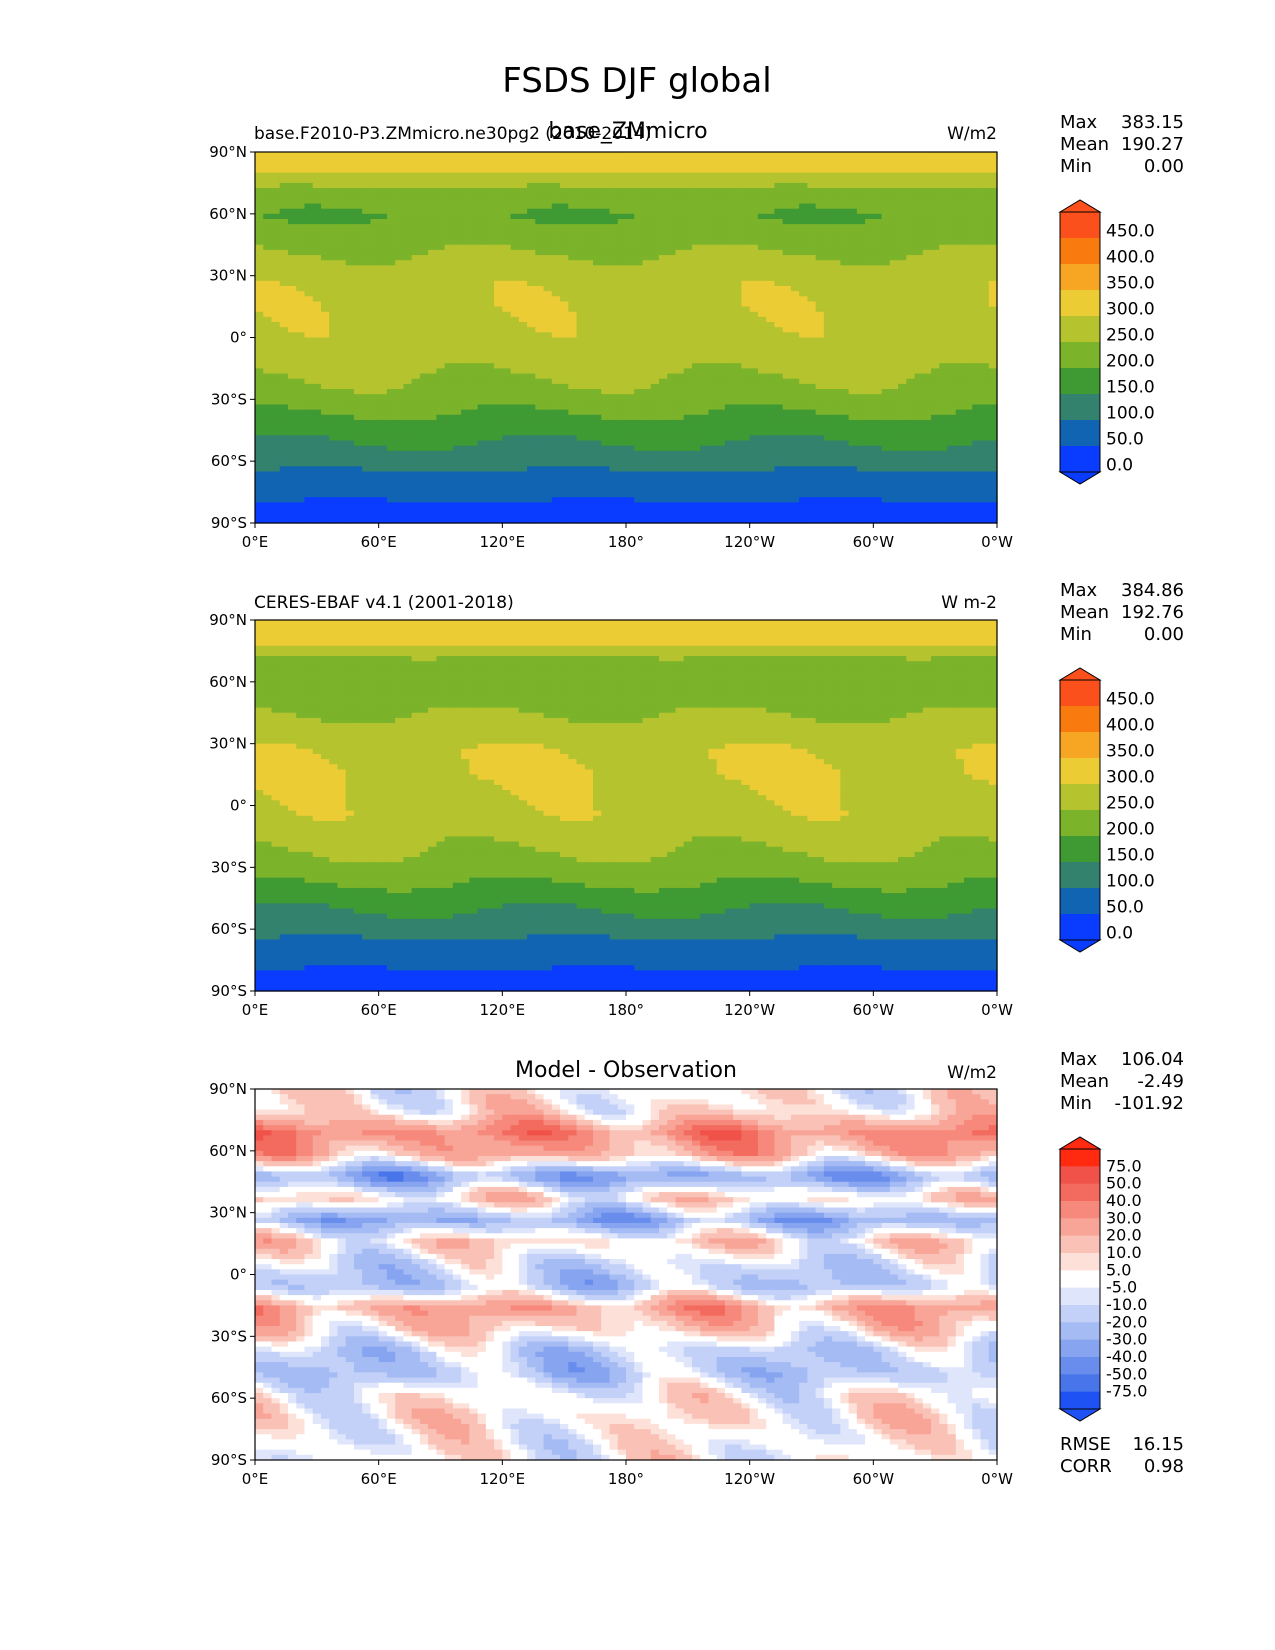 The height and width of the screenshot is (1650, 1275). What do you see at coordinates (626, 338) in the screenshot?
I see `map-field` at bounding box center [626, 338].